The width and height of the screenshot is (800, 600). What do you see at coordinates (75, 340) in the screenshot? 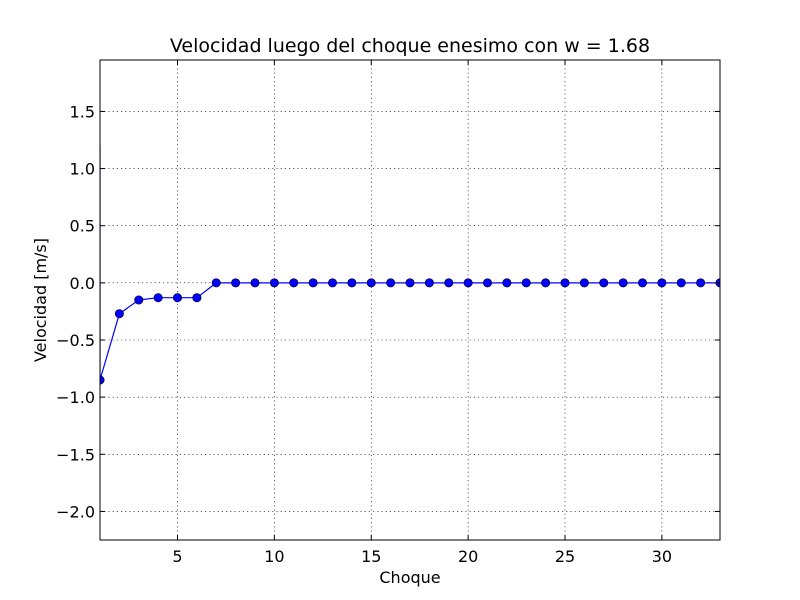
I see `y-tick-label: −0.5` at bounding box center [75, 340].